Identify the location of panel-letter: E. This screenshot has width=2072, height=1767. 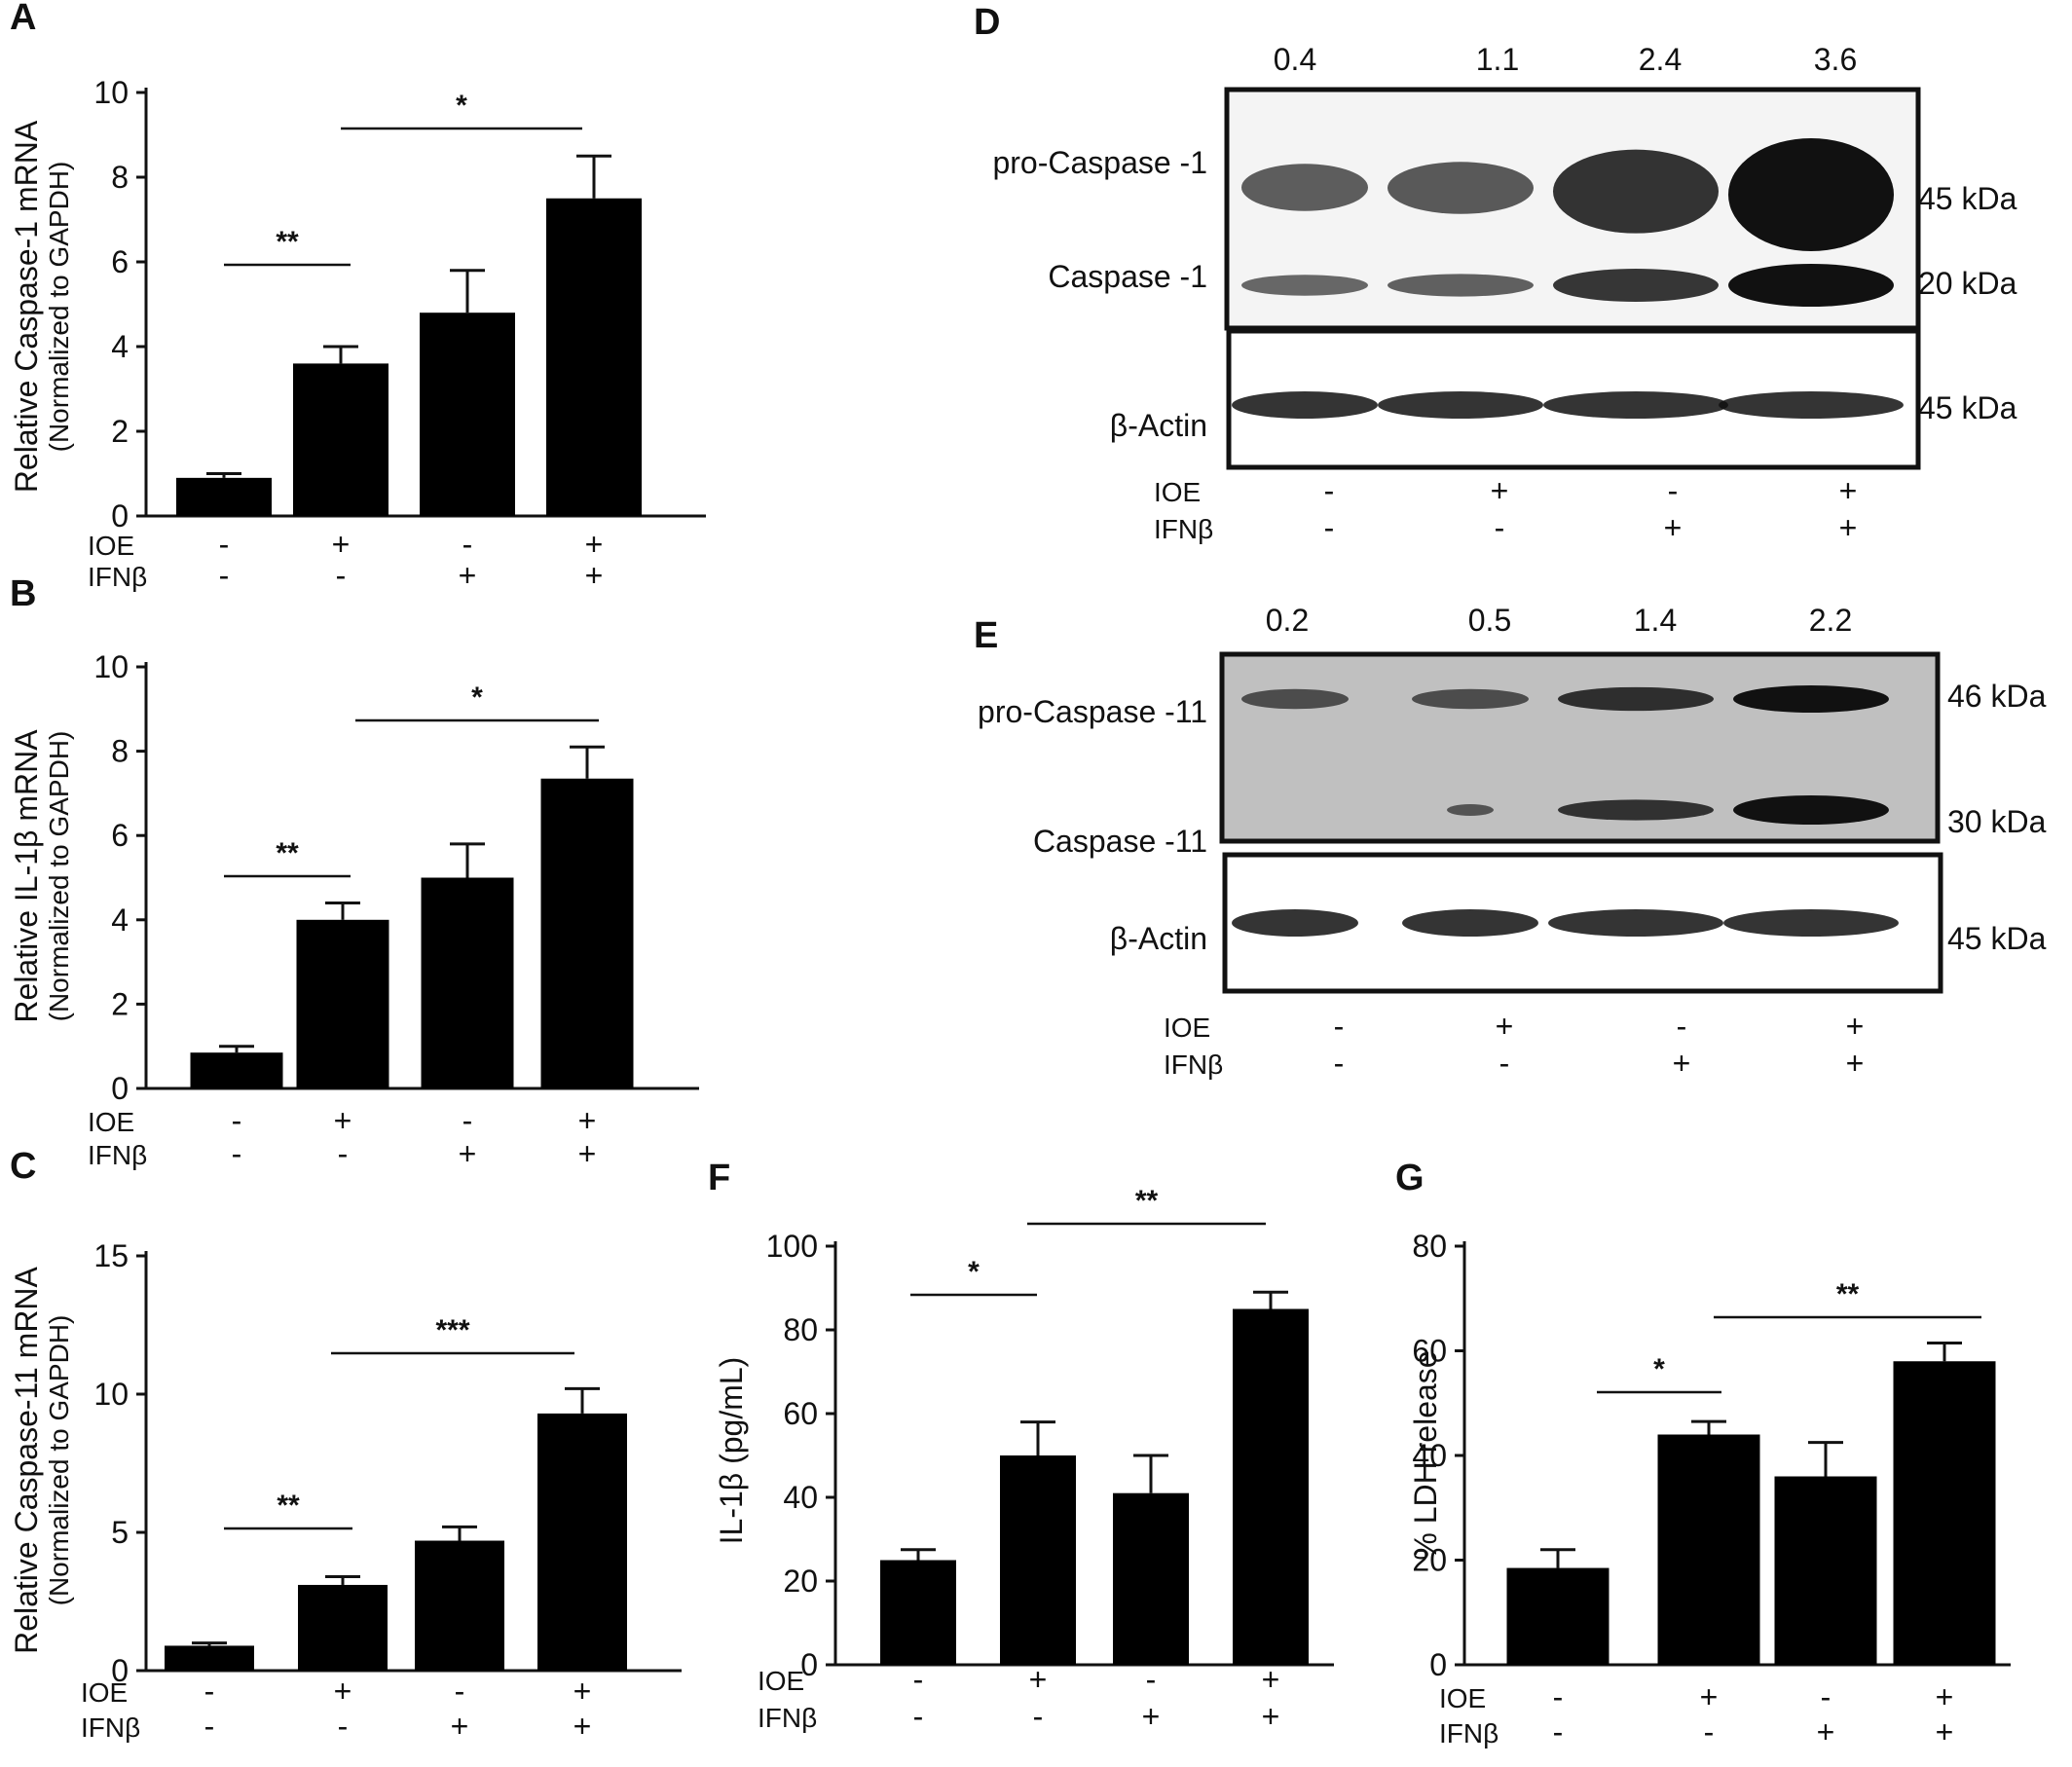
(986, 635).